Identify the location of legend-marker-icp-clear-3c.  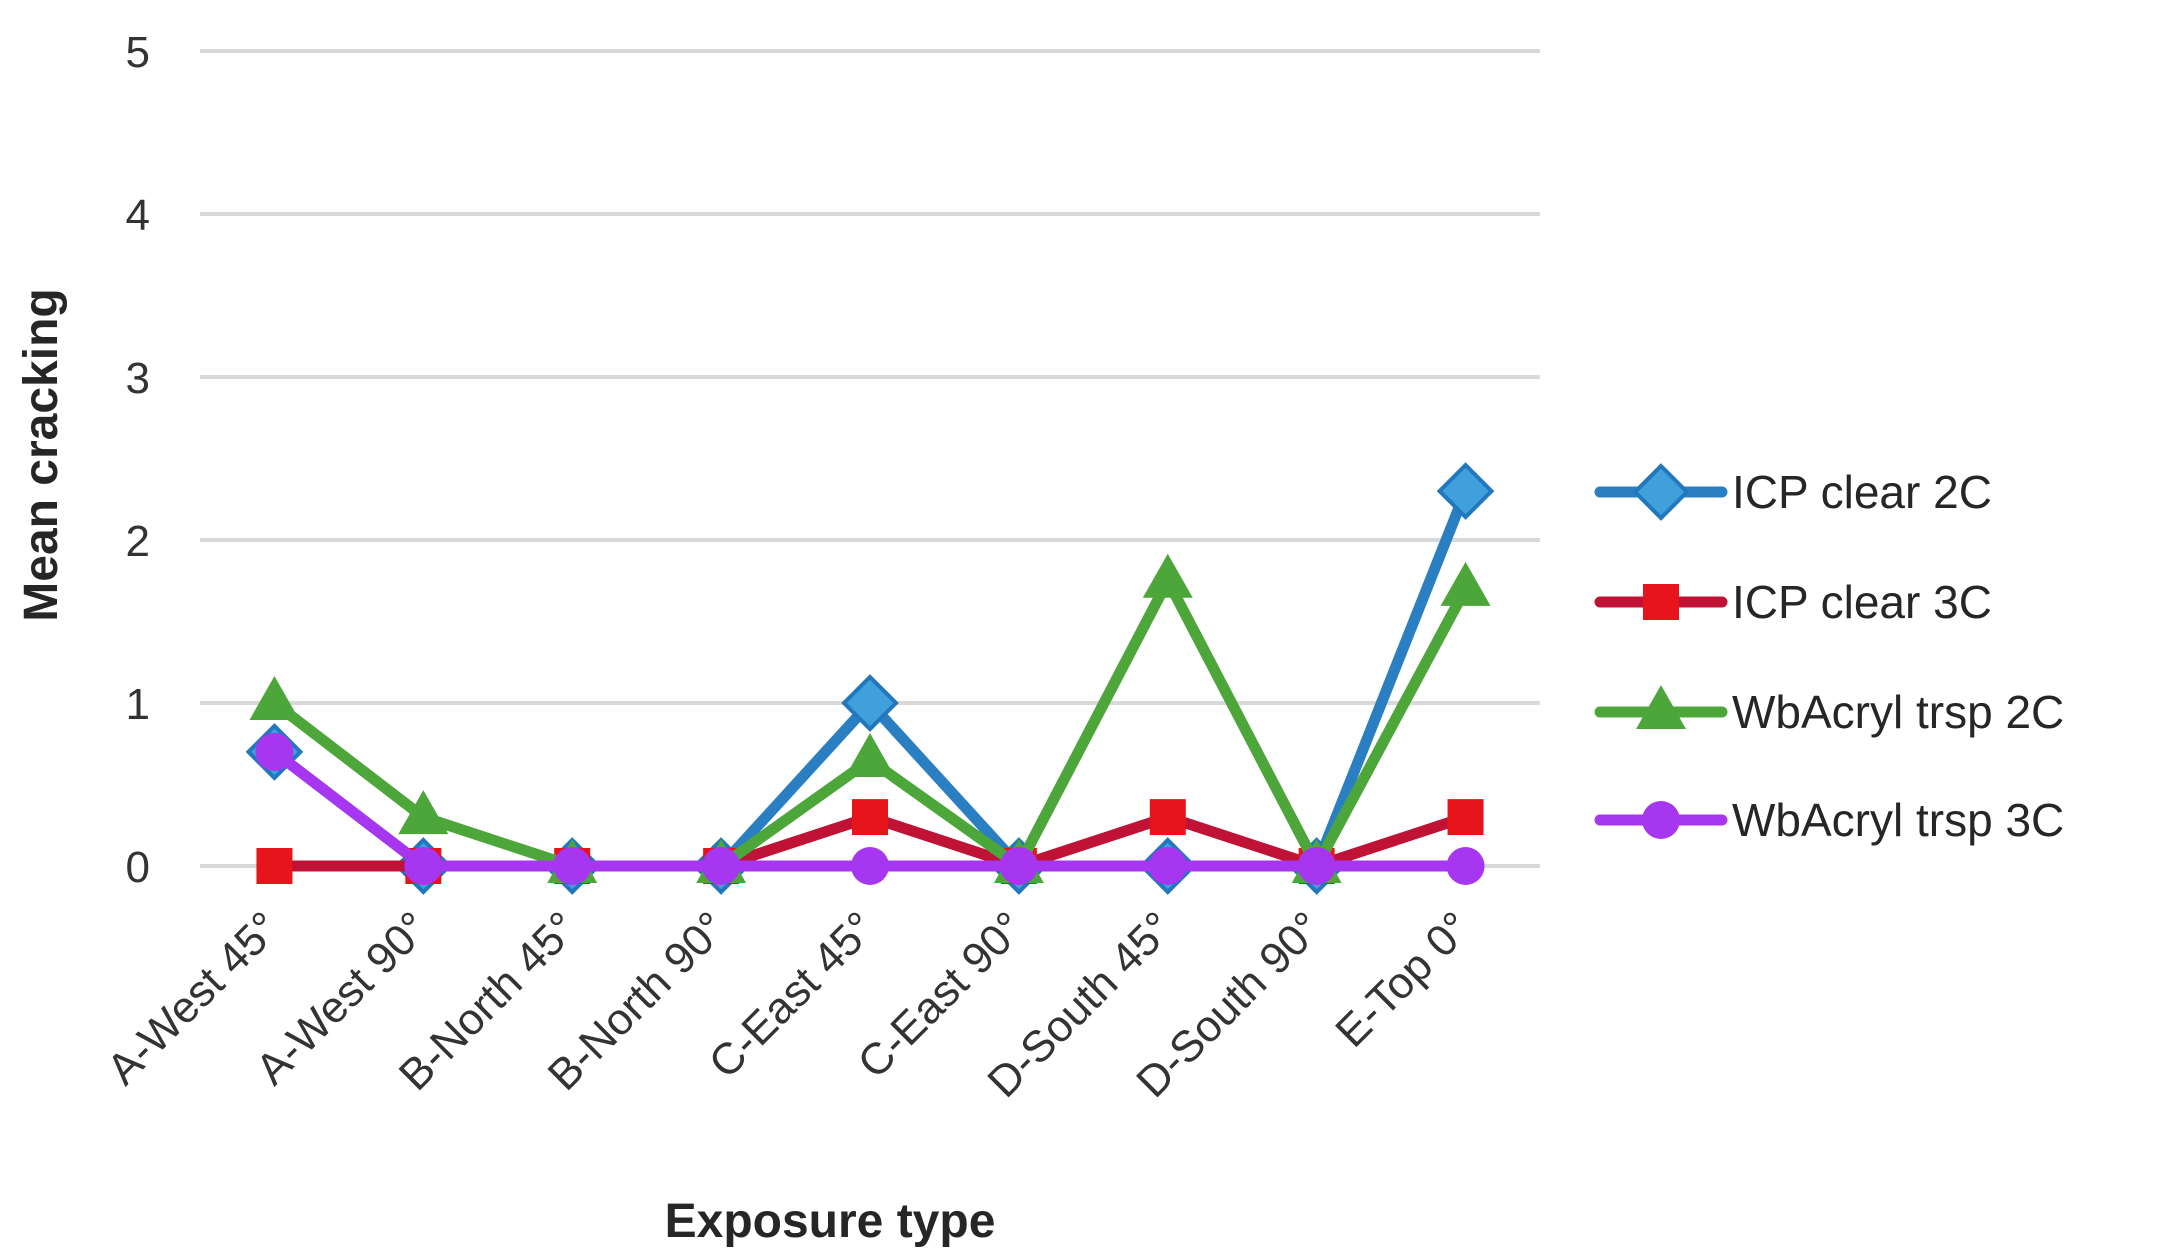
(1661, 602).